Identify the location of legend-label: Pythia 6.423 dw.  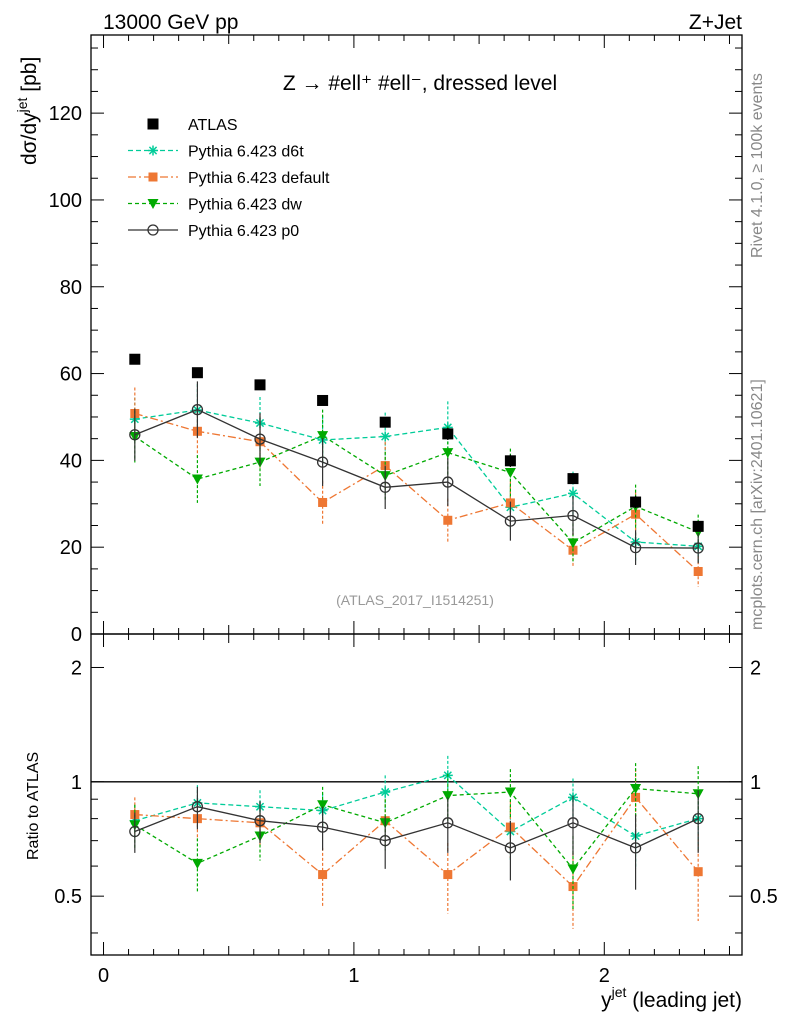
(245, 205).